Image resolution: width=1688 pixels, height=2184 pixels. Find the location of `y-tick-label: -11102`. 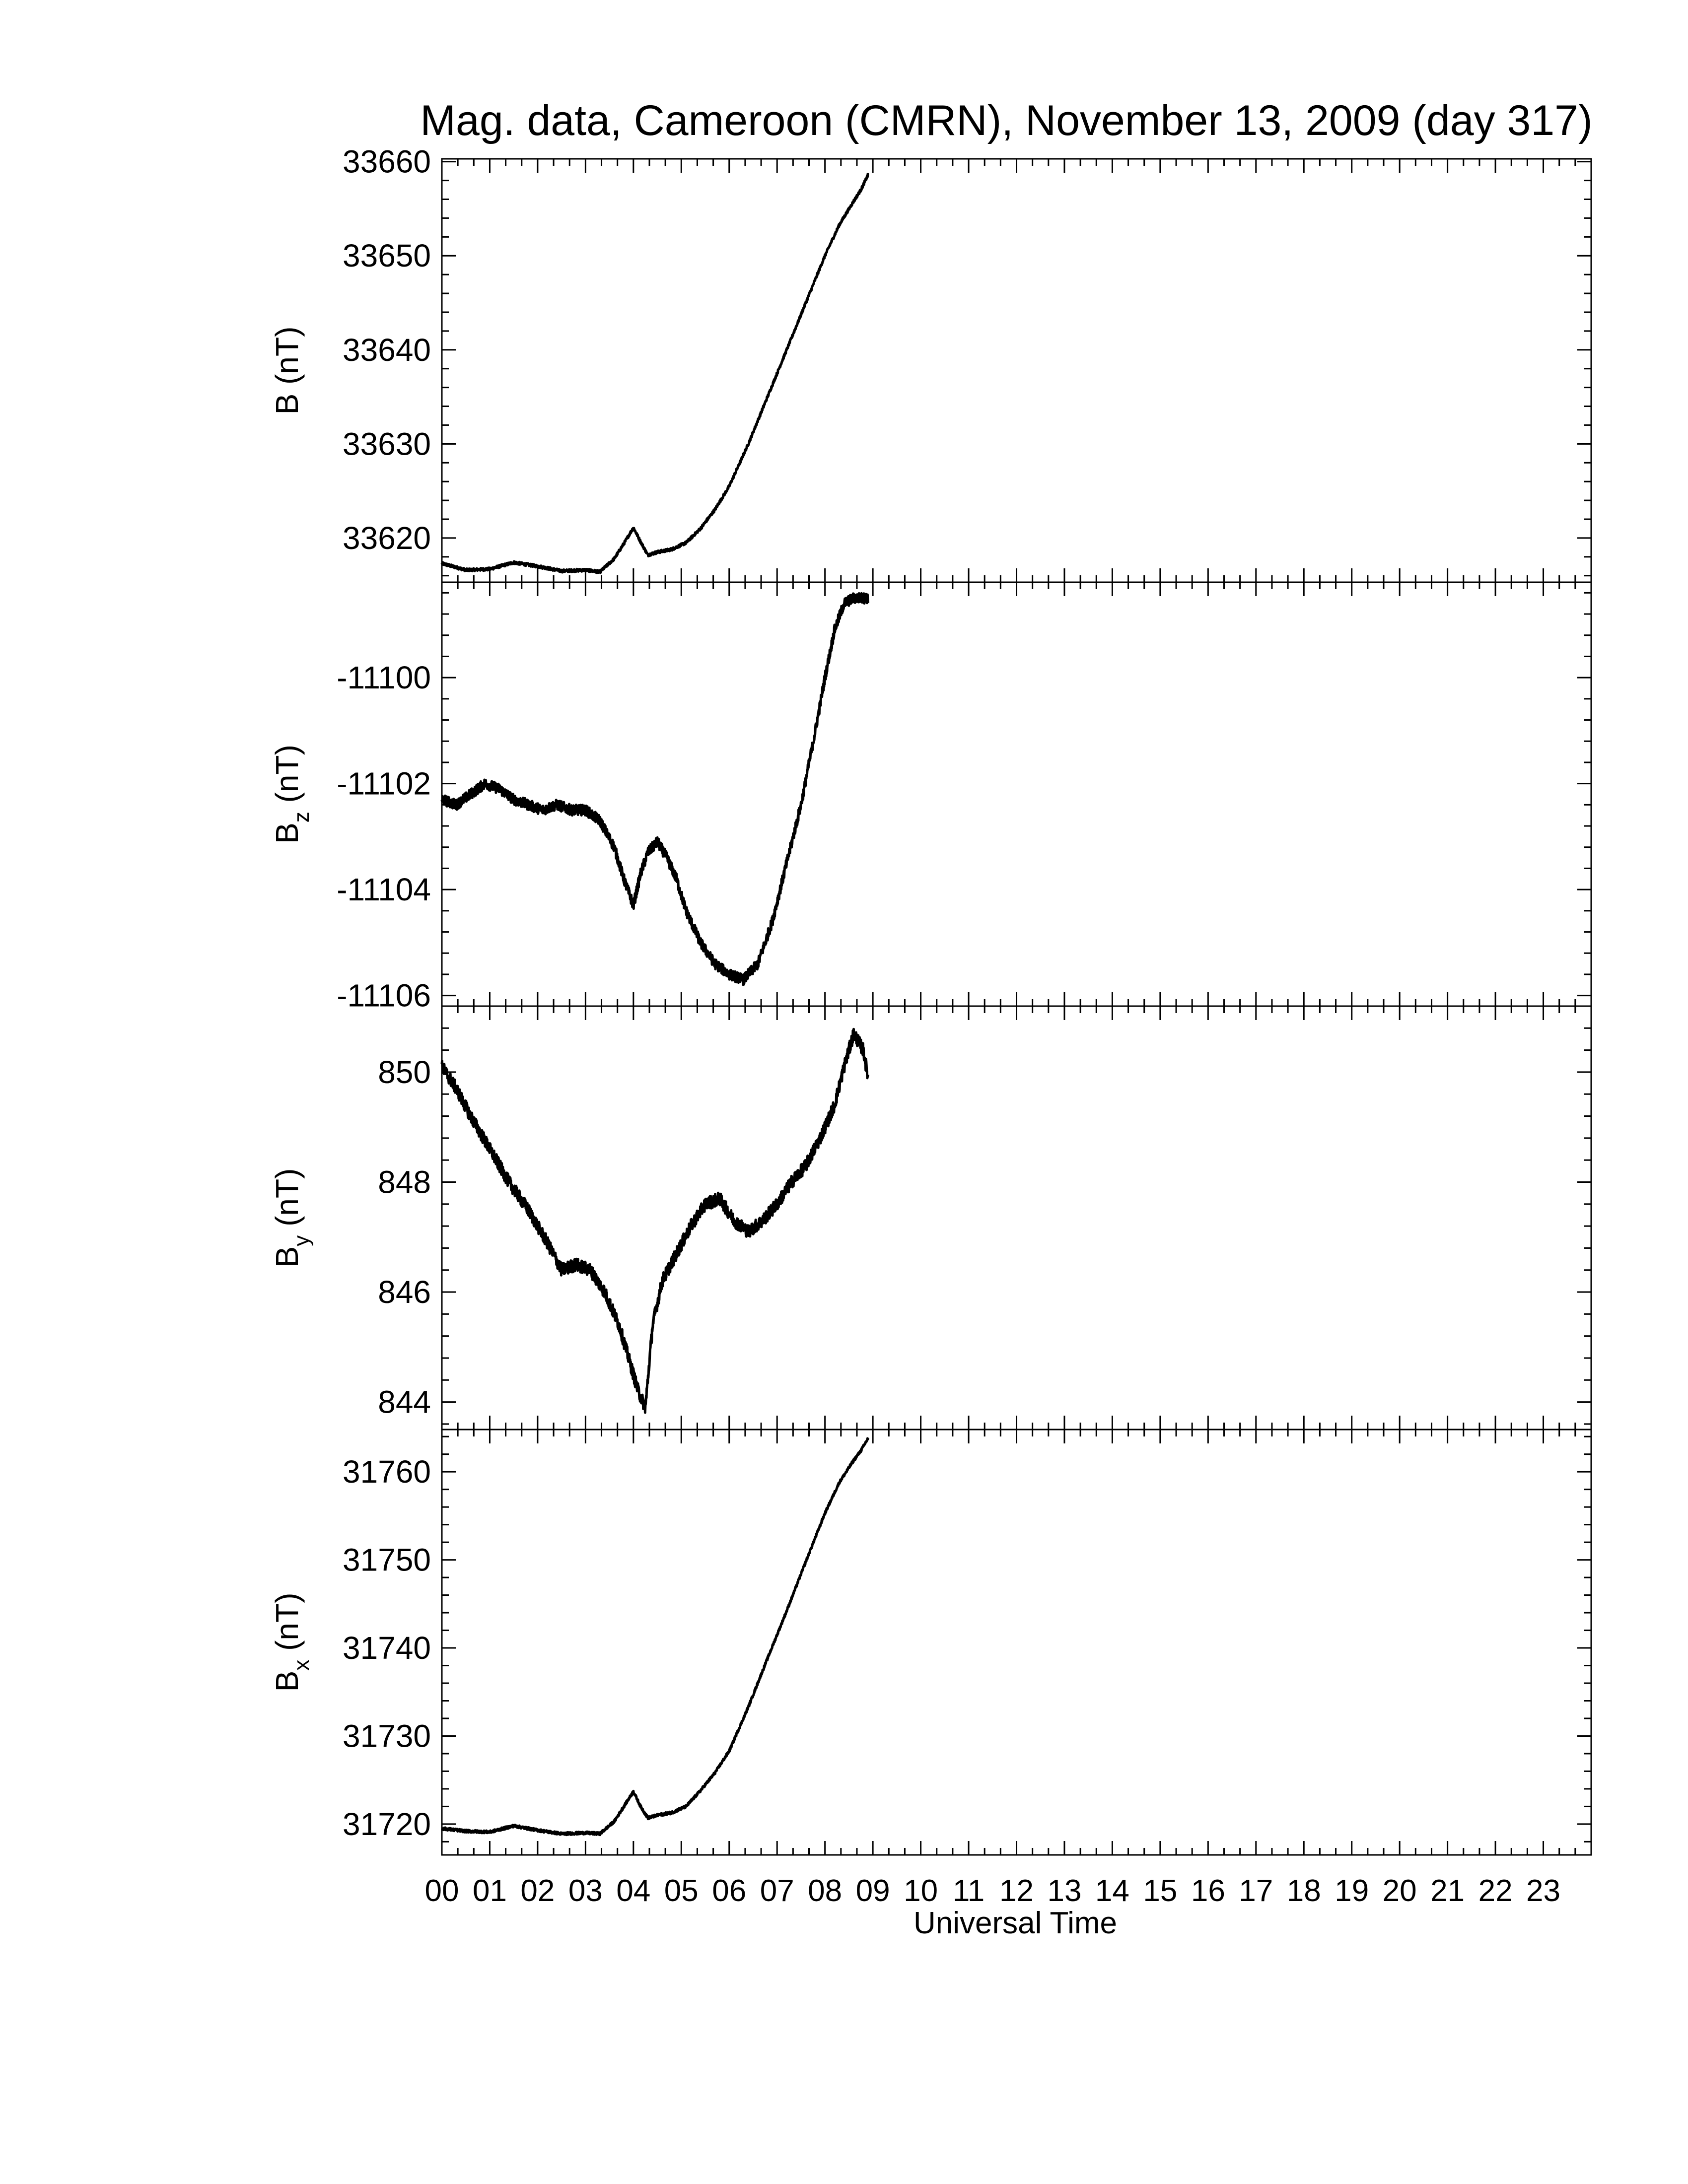

y-tick-label: -11102 is located at coordinates (384, 784).